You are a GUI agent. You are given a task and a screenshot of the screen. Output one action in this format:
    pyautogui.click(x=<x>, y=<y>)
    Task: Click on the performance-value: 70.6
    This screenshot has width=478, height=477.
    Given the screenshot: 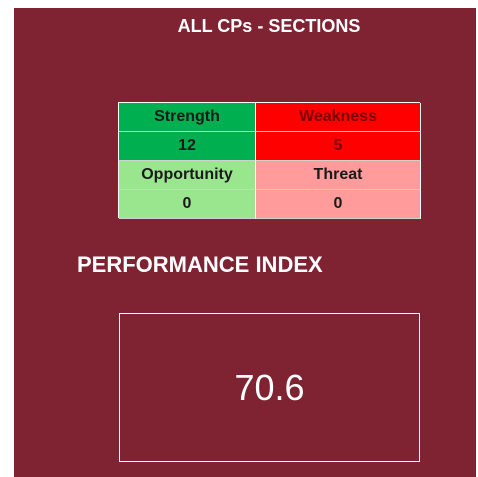 What is the action you would take?
    pyautogui.click(x=269, y=387)
    